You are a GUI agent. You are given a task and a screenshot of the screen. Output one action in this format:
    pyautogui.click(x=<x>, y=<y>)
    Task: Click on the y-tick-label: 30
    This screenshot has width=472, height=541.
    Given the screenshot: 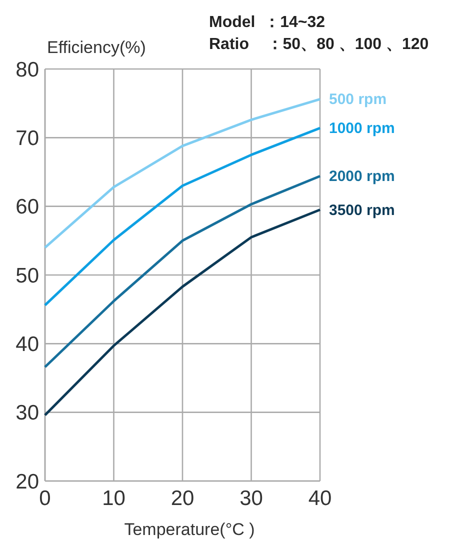 What is the action you would take?
    pyautogui.click(x=27, y=413)
    